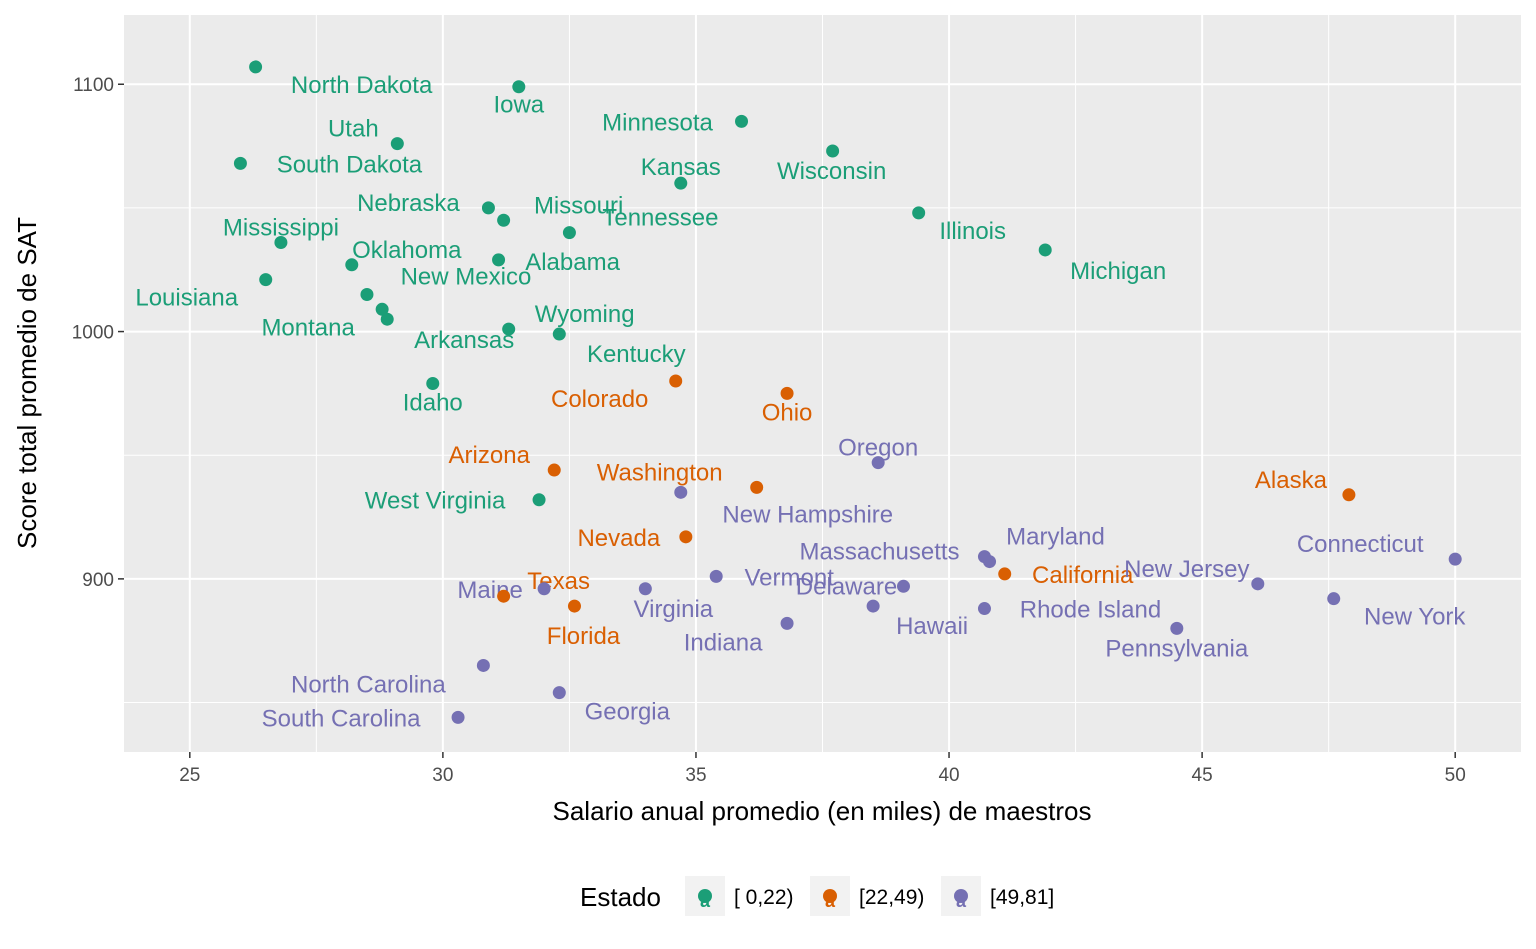  Describe the element at coordinates (350, 164) in the screenshot. I see `point-label-south-dakota: South Dakota` at that location.